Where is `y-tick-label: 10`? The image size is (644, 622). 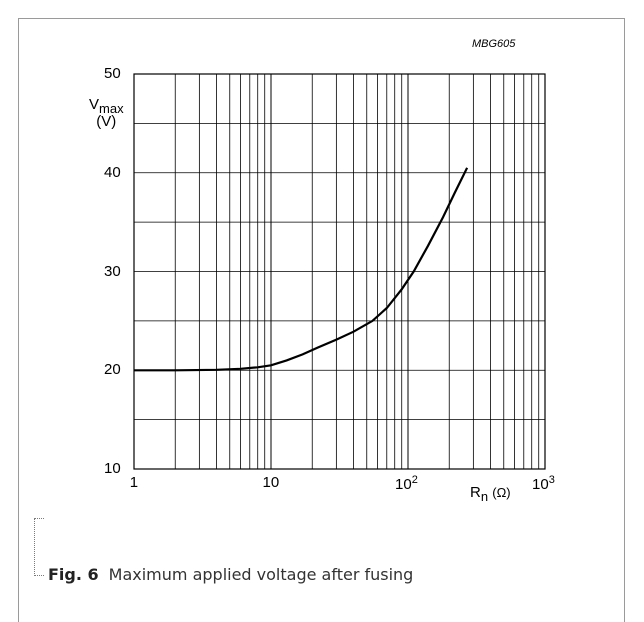
y-tick-label: 10 is located at coordinates (112, 468).